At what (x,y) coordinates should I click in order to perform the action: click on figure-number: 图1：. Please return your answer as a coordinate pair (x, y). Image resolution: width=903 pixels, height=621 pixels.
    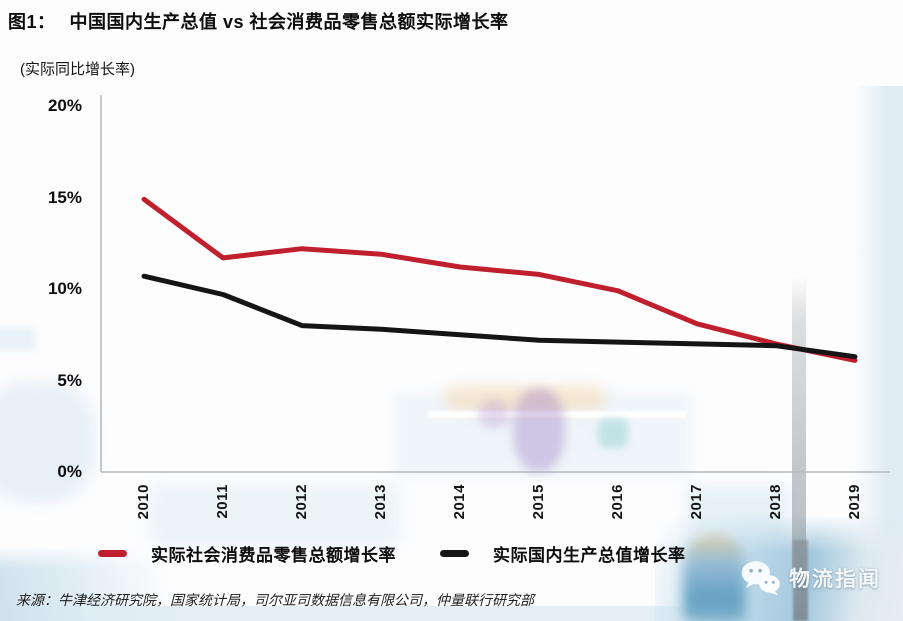
    Looking at the image, I should click on (32, 22).